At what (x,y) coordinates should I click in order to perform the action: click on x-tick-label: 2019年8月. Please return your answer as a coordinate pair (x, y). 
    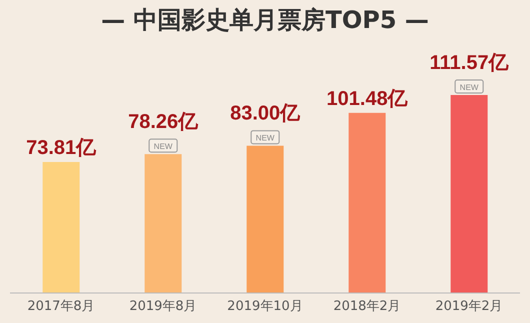
    Looking at the image, I should click on (163, 306).